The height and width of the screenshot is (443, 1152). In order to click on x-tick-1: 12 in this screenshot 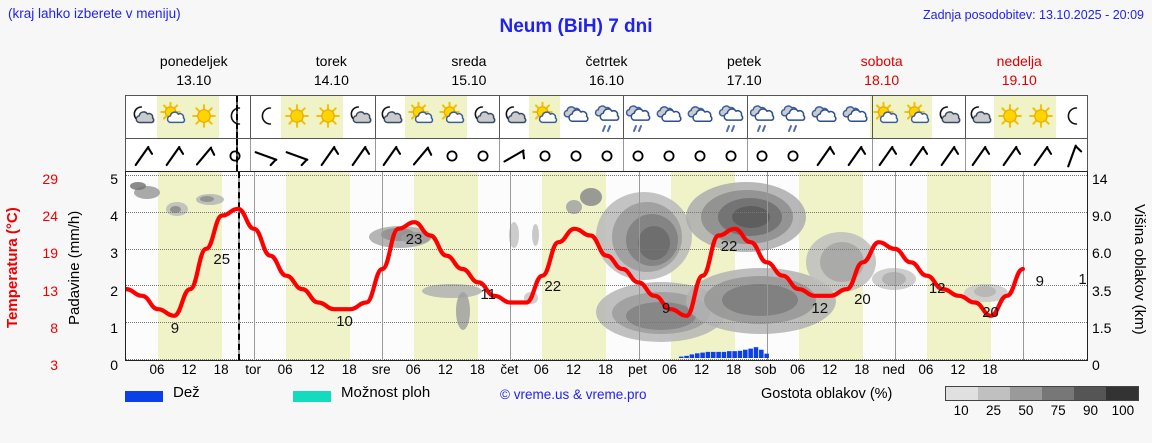, I will do `click(189, 369)`.